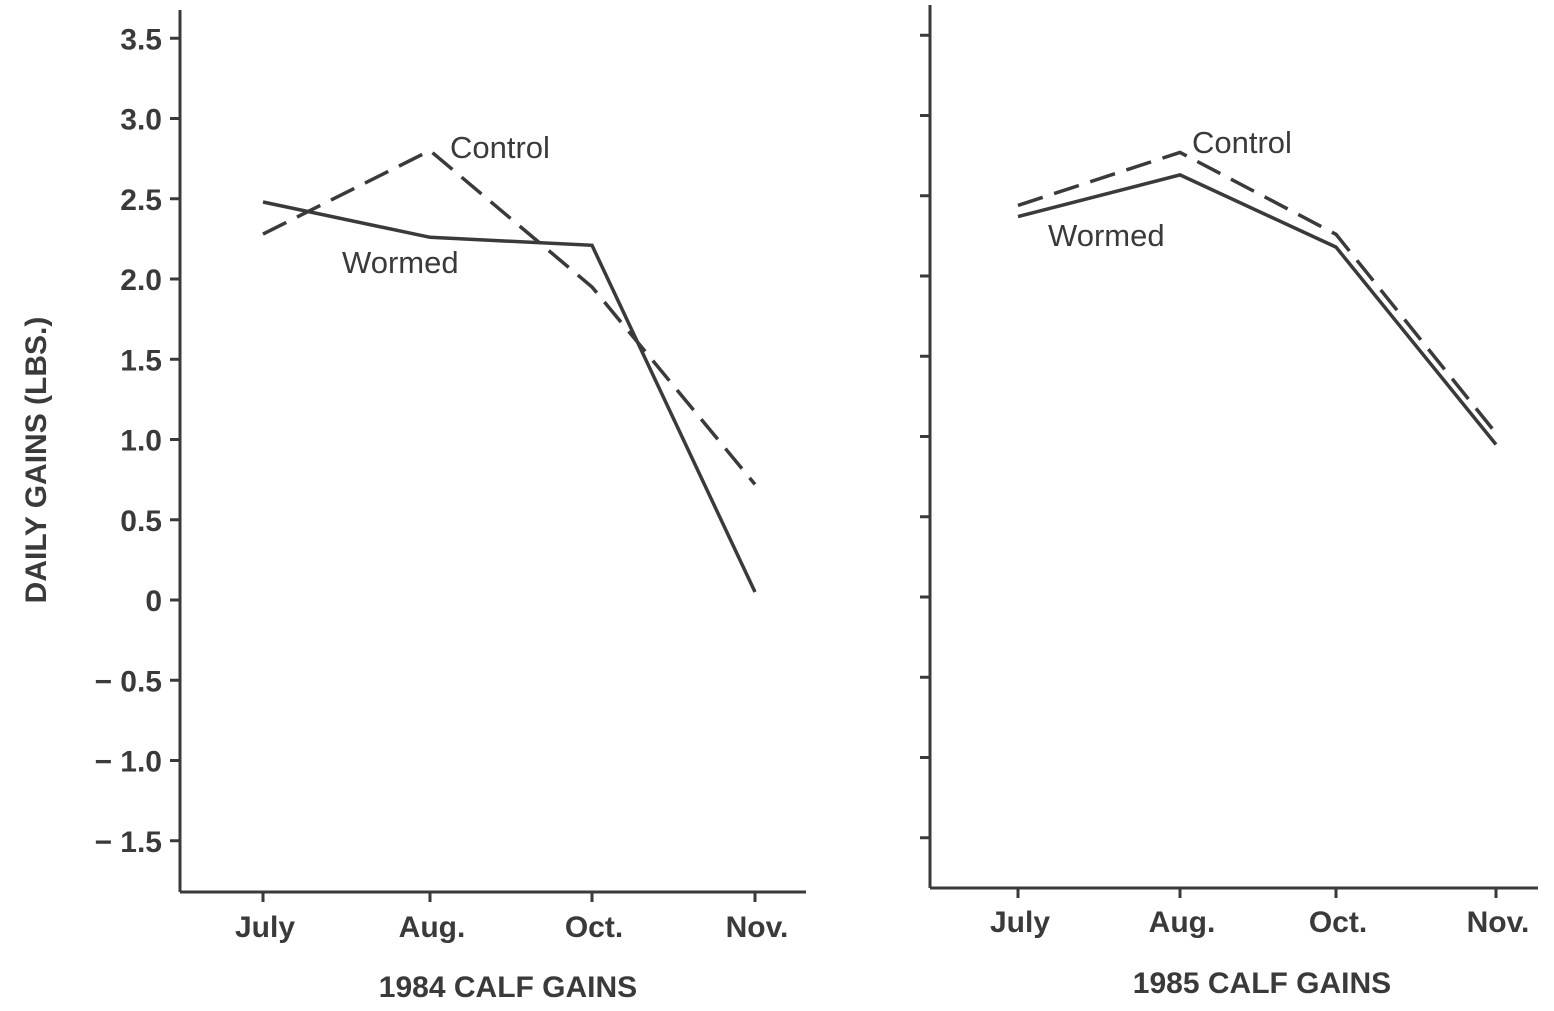 The image size is (1554, 1011). I want to click on y-tick-label: 0, so click(153, 601).